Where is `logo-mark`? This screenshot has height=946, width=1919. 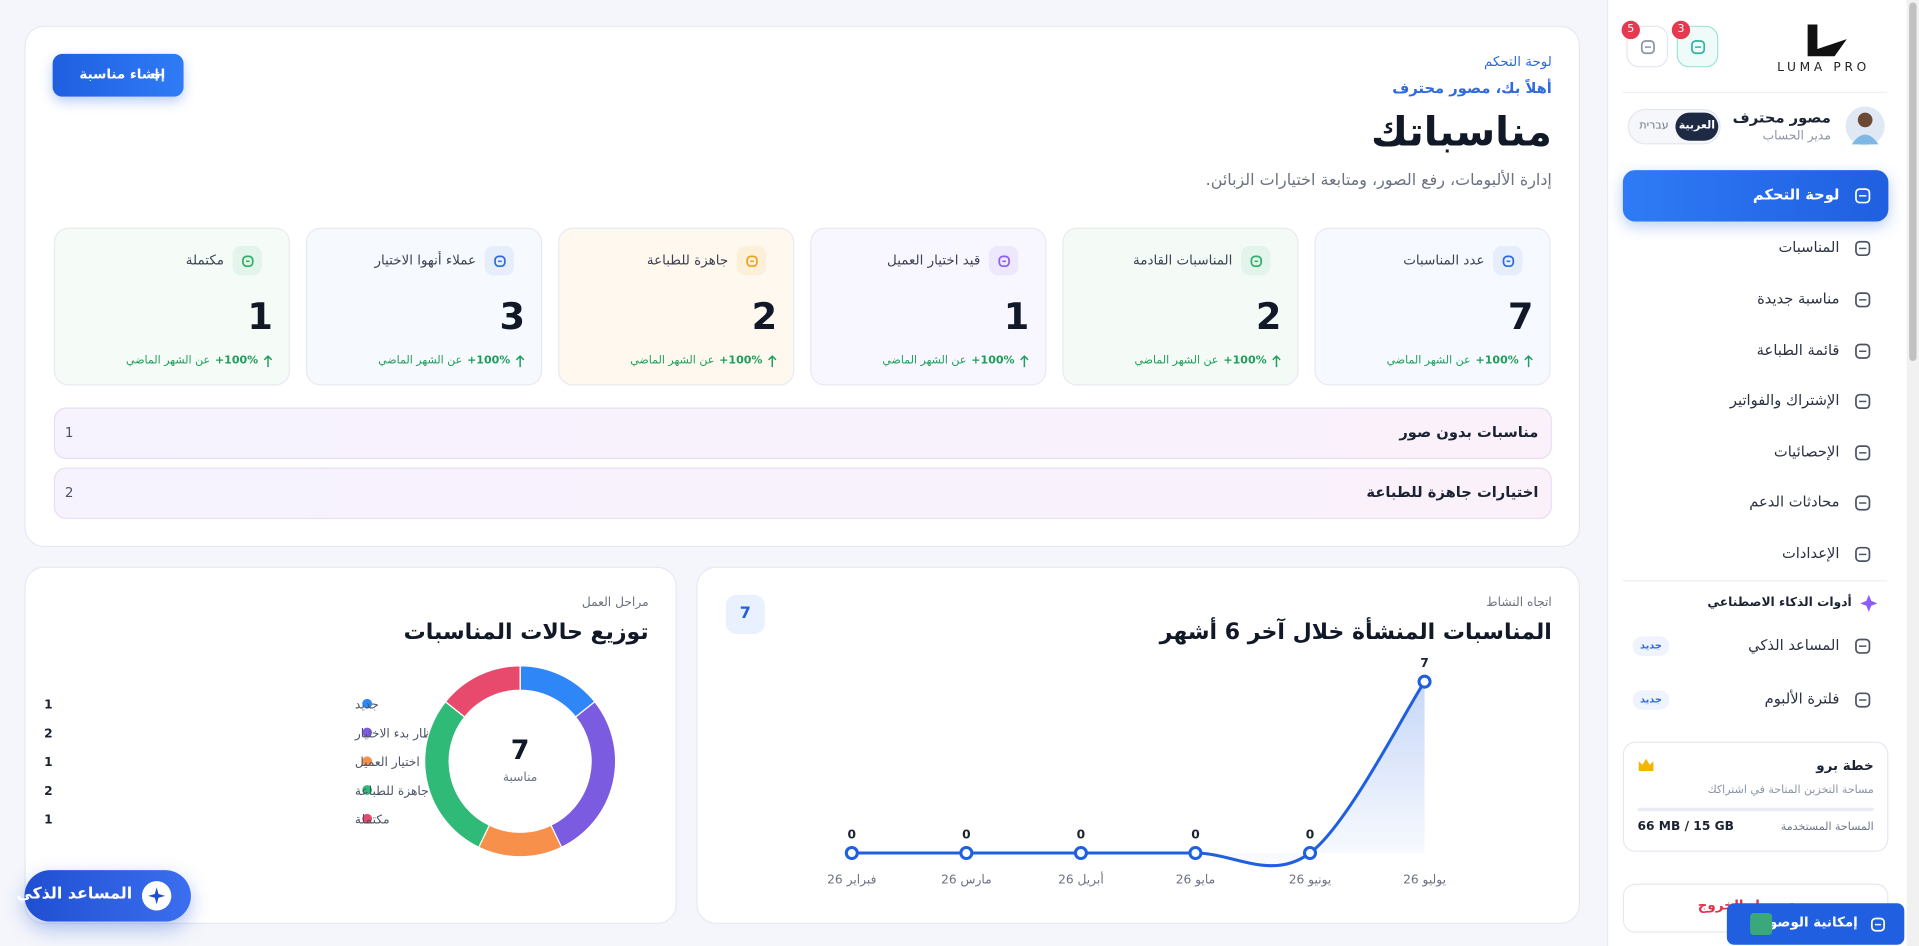
logo-mark is located at coordinates (1827, 40).